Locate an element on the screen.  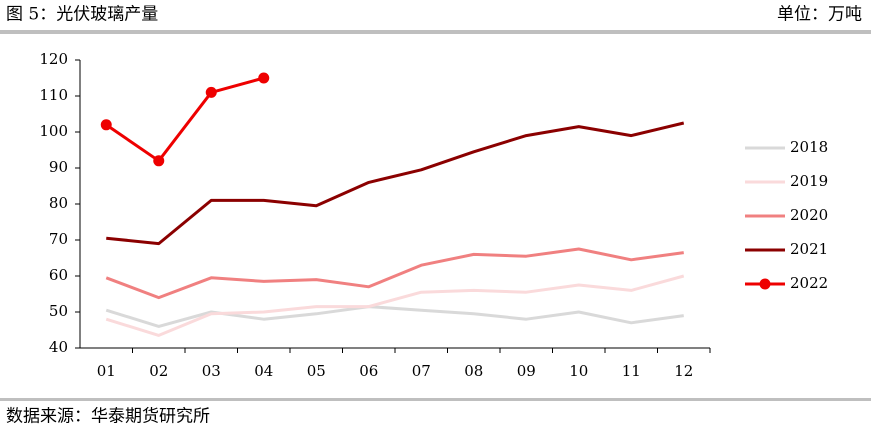
x-tick-label: 09 is located at coordinates (526, 371).